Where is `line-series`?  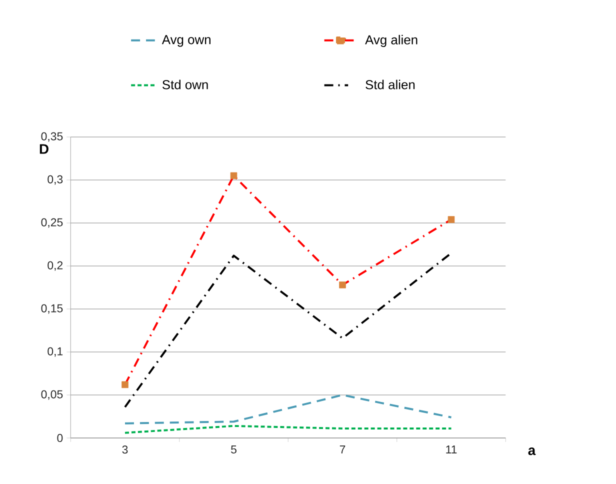
line-series is located at coordinates (288, 409).